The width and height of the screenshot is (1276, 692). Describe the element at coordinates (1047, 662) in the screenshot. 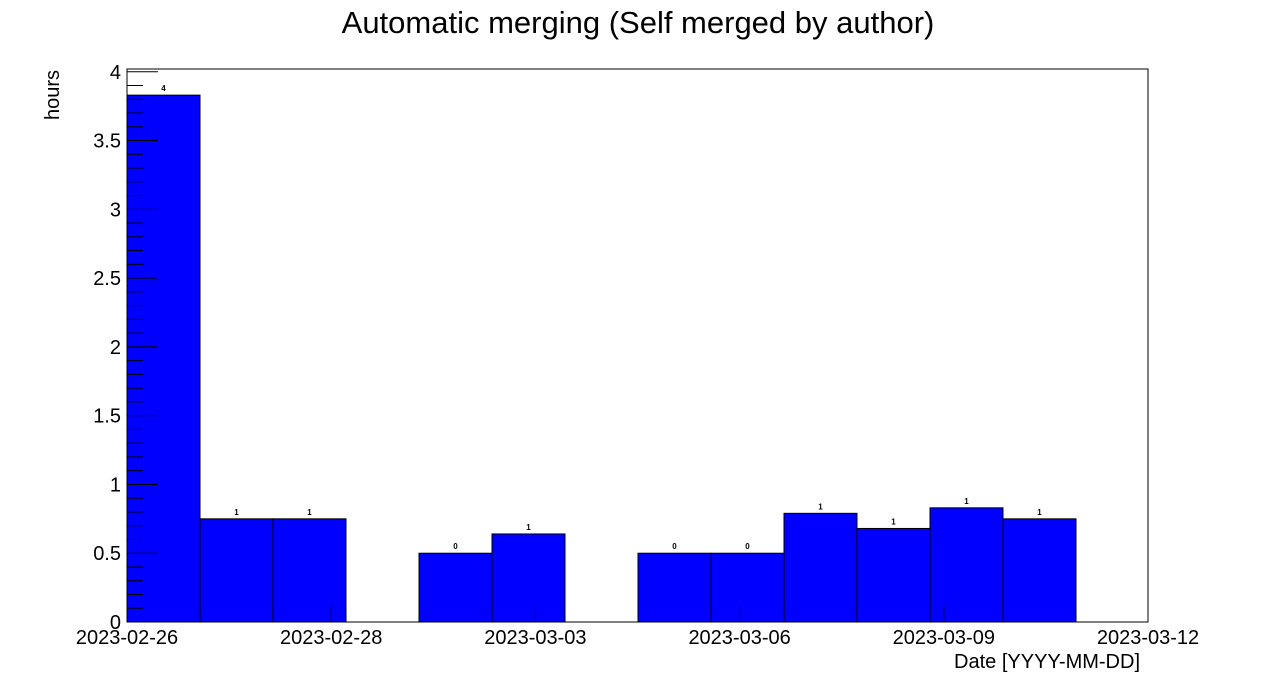

I see `x-axis-label: Date [YYYY-MM-DD]` at that location.